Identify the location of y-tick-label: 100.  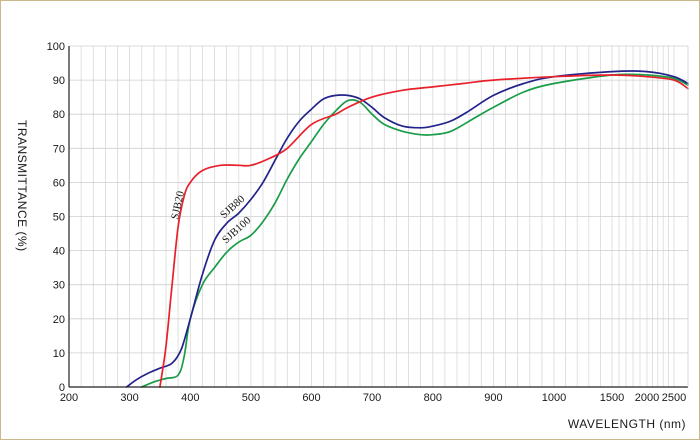
(56, 47).